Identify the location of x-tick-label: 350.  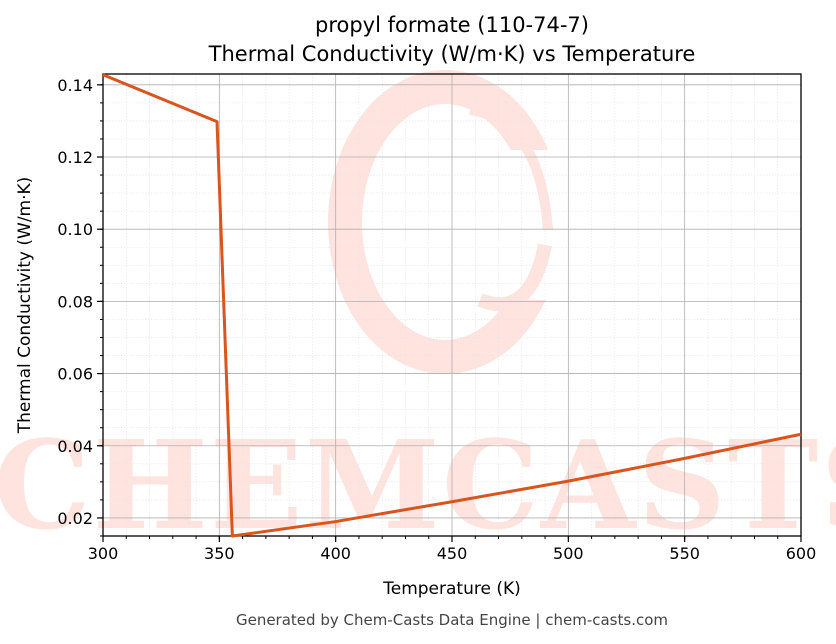
(219, 553).